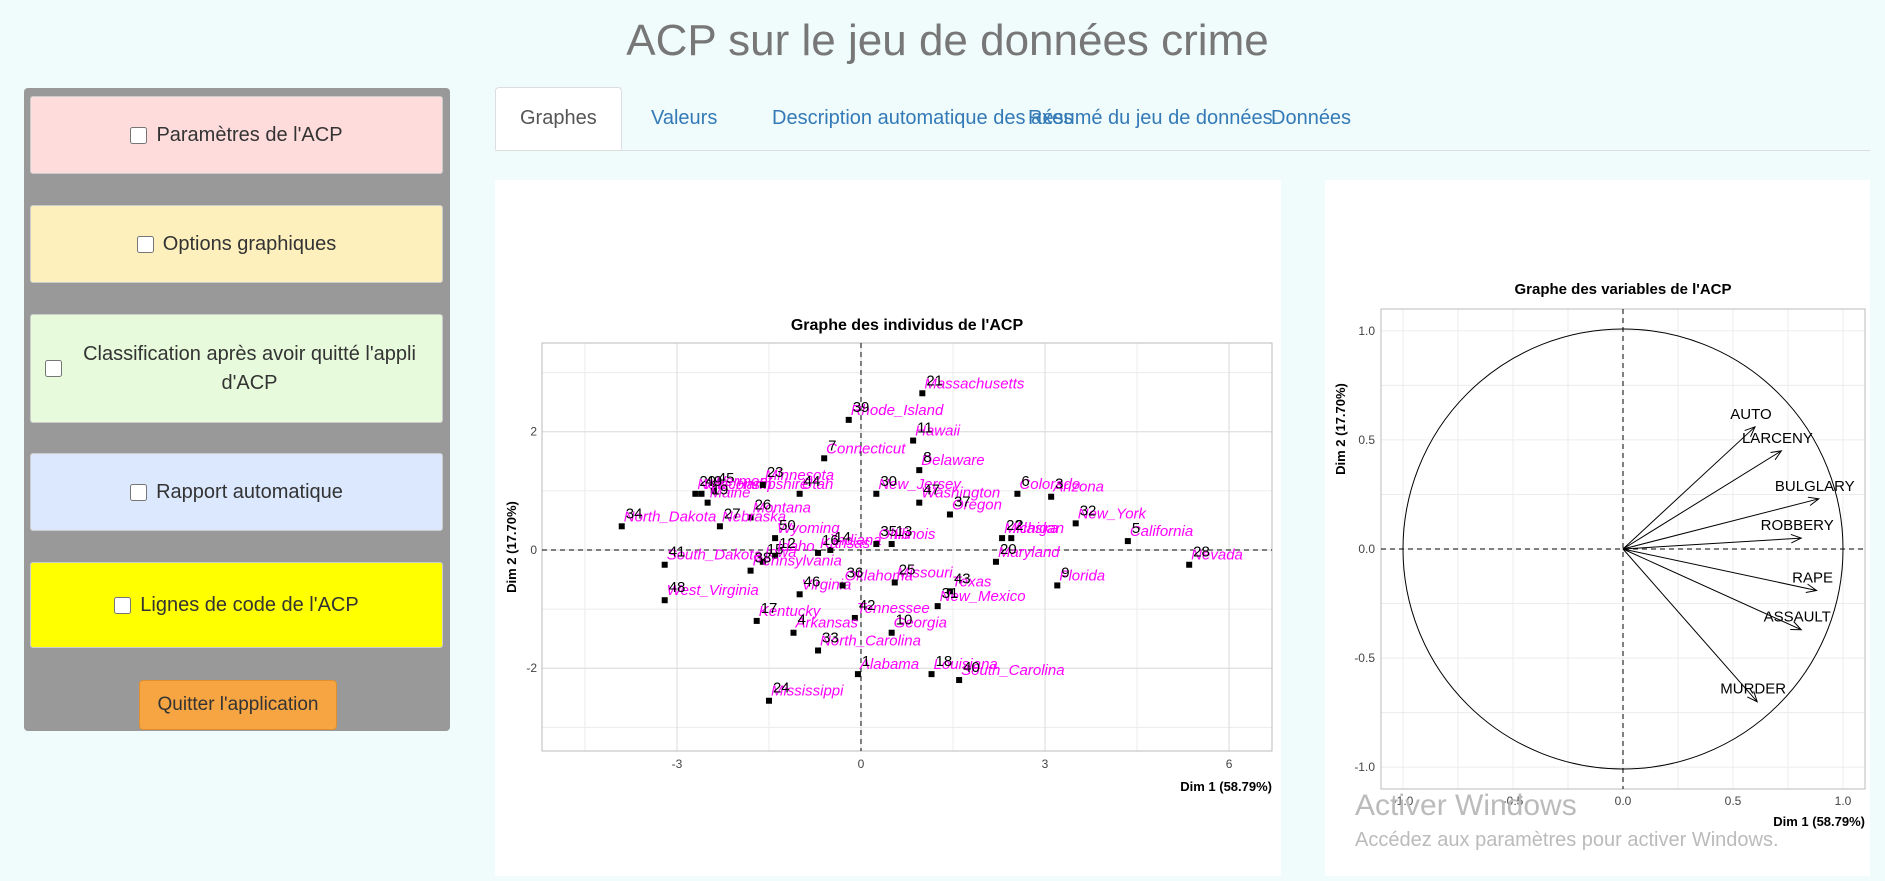 The image size is (1885, 881). Describe the element at coordinates (1366, 331) in the screenshot. I see `y-tick-label: 1.0` at that location.